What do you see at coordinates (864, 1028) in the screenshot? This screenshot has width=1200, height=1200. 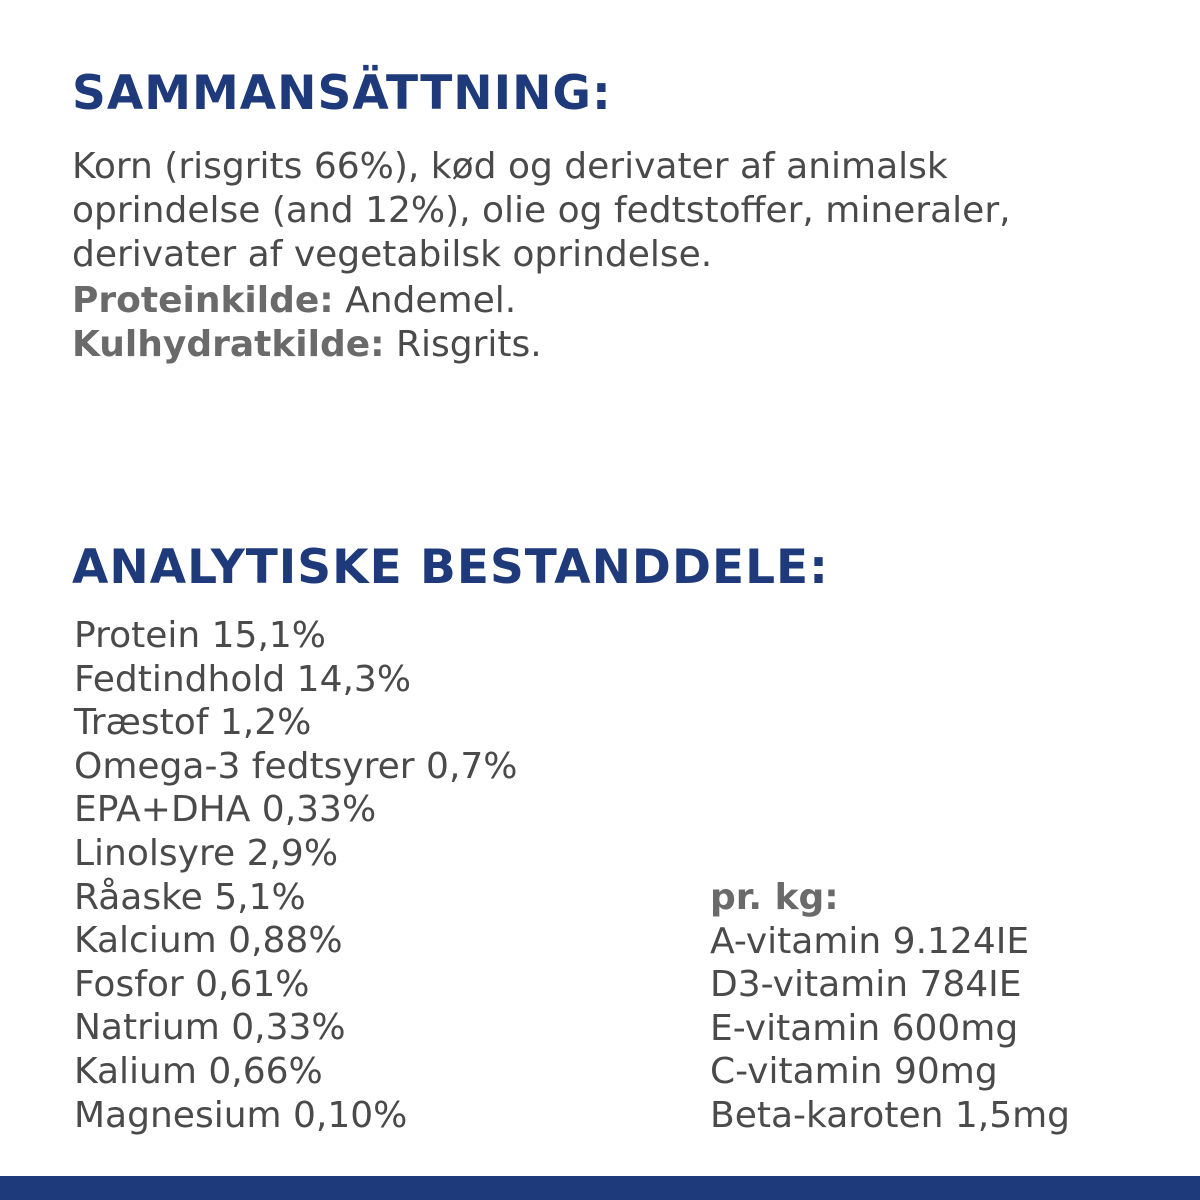 I see `list-item: E-vitamin 600mg` at bounding box center [864, 1028].